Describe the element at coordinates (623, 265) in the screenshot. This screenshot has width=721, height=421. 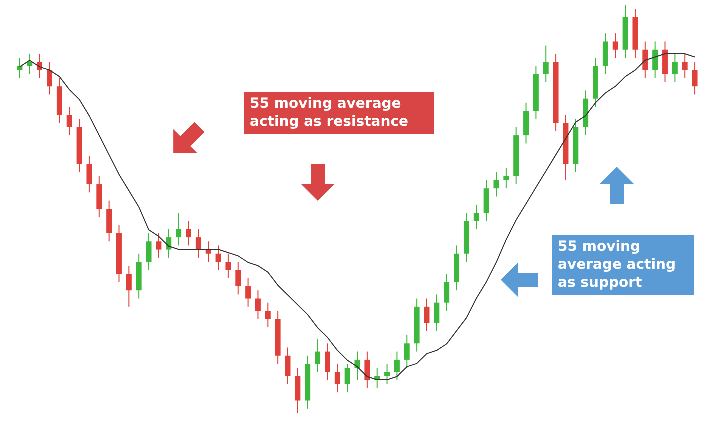
I see `annotation: 55 moving average acting as support` at that location.